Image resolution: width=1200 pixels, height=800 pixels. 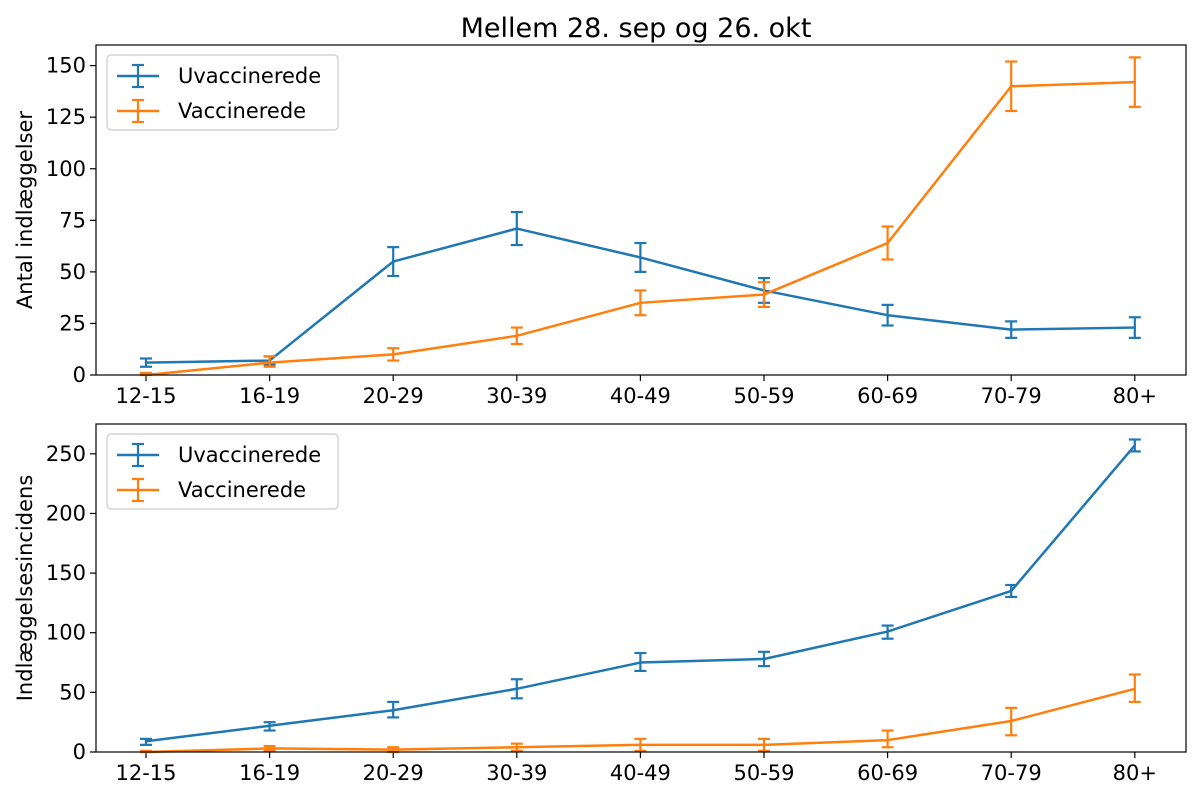 I want to click on y-tick-label: 75, so click(x=72, y=220).